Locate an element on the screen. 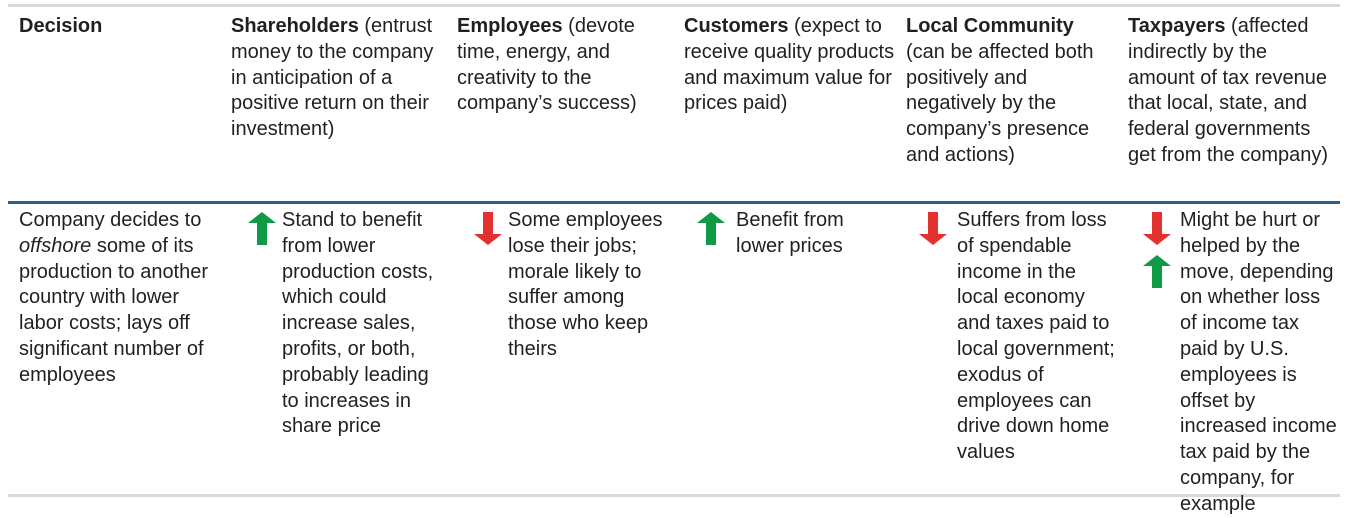 This screenshot has width=1350, height=518. header-customers-title: Customers is located at coordinates (736, 26).